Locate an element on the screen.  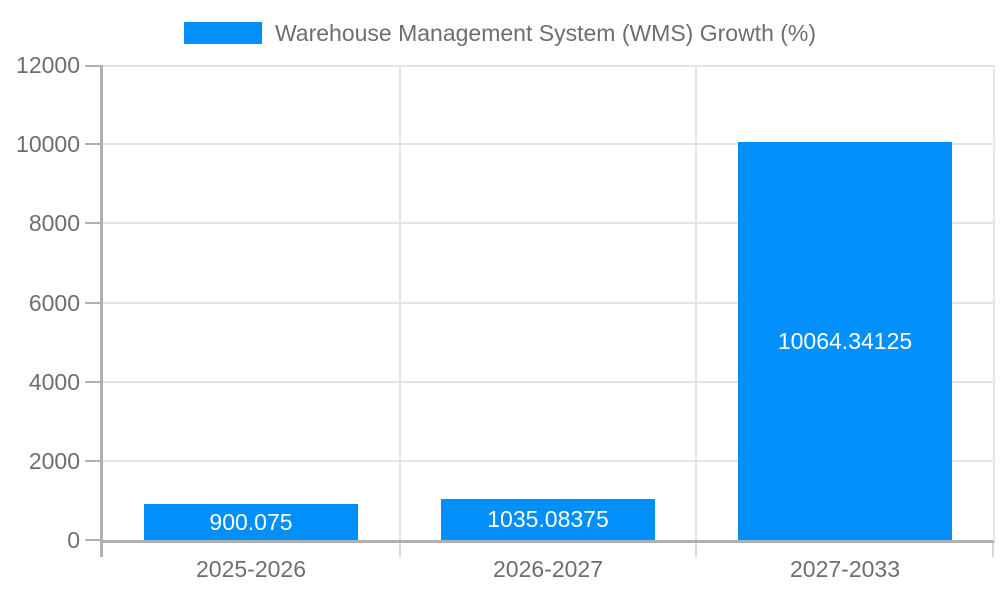
y-axis-tick-label: 8000 is located at coordinates (54, 223).